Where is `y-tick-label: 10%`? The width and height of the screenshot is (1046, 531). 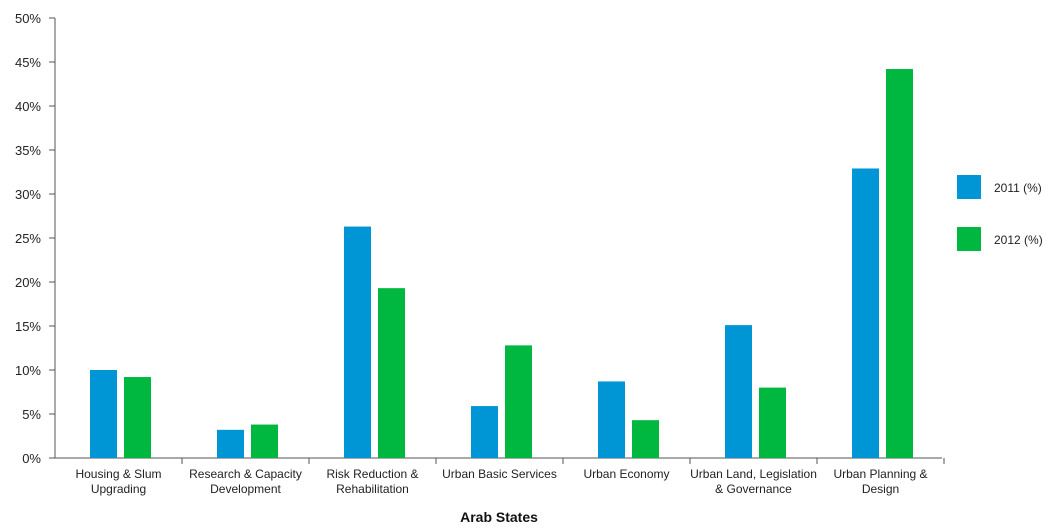 y-tick-label: 10% is located at coordinates (28, 370).